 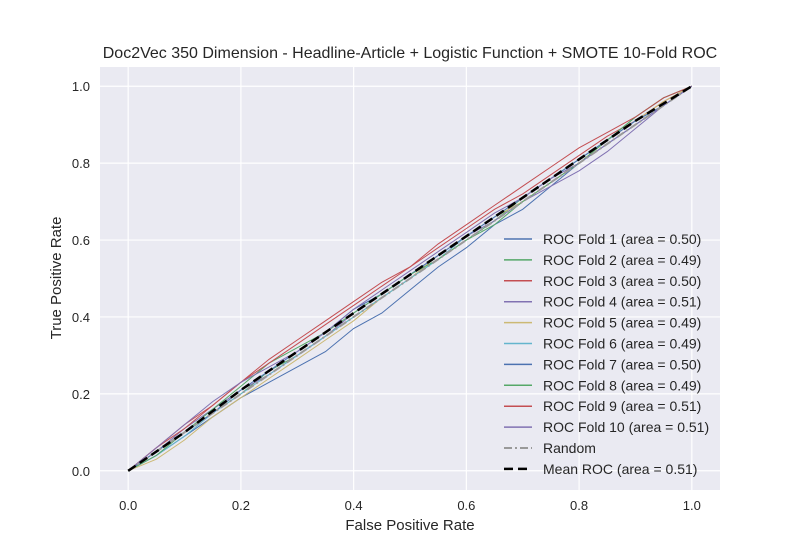 I want to click on y-tick-label: 0.8, so click(x=81, y=163).